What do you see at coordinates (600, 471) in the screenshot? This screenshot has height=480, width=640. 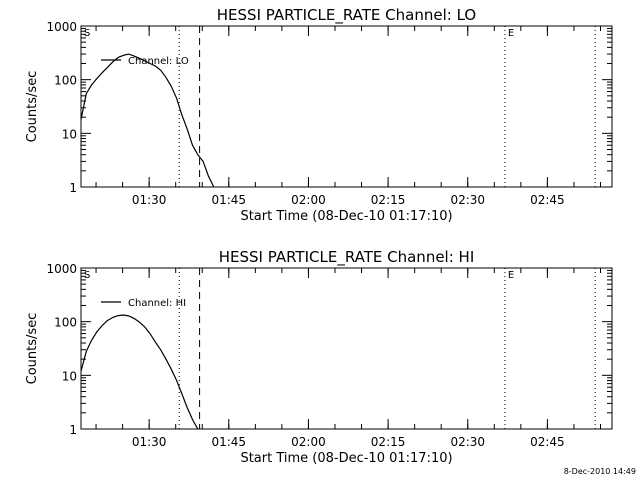 I see `timestamp-label: 8-Dec-2010 14:49` at bounding box center [600, 471].